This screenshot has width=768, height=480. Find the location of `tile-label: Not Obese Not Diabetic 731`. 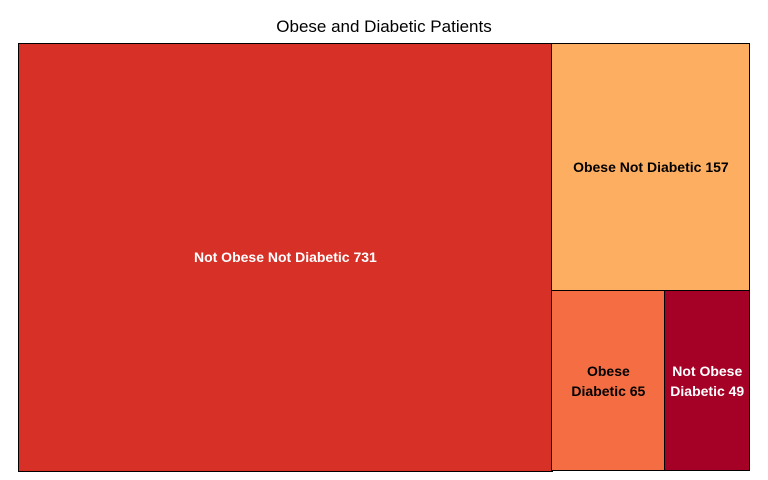

tile-label: Not Obese Not Diabetic 731 is located at coordinates (285, 257).